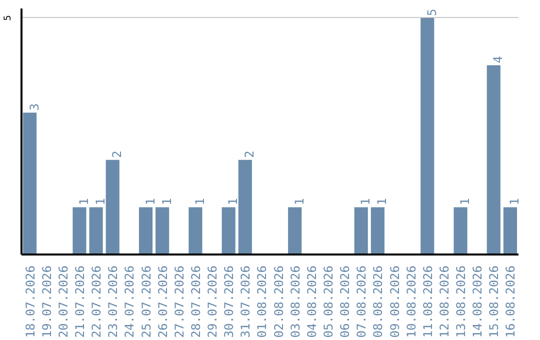 The image size is (540, 340). What do you see at coordinates (494, 301) in the screenshot?
I see `x-tick-label: 15.08.2026` at bounding box center [494, 301].